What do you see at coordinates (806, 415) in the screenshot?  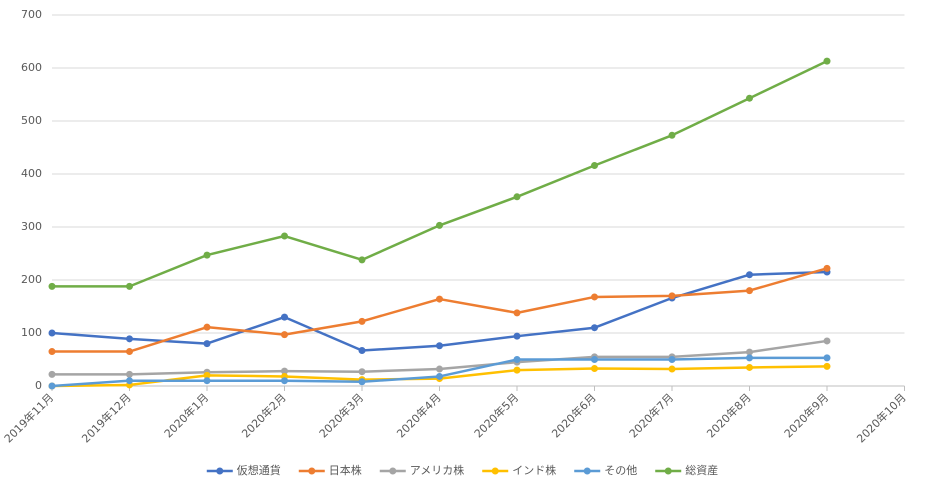 I see `x-tick-label: 2020年9月` at bounding box center [806, 415].